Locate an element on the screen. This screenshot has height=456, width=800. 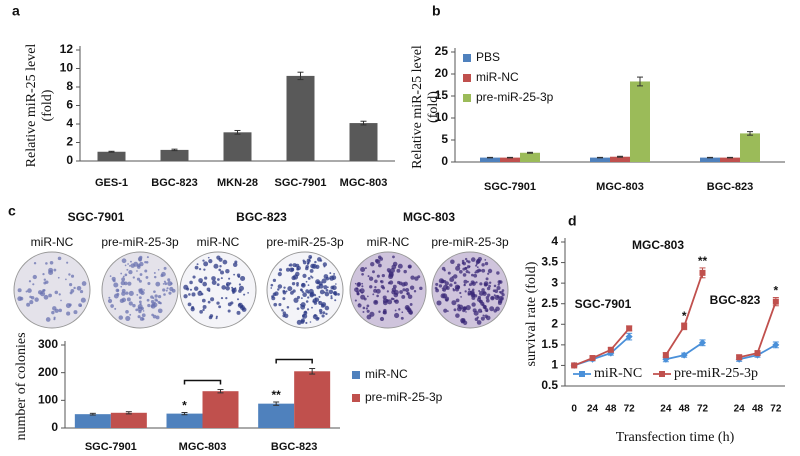
x-tick-label: 72 is located at coordinates (630, 409).